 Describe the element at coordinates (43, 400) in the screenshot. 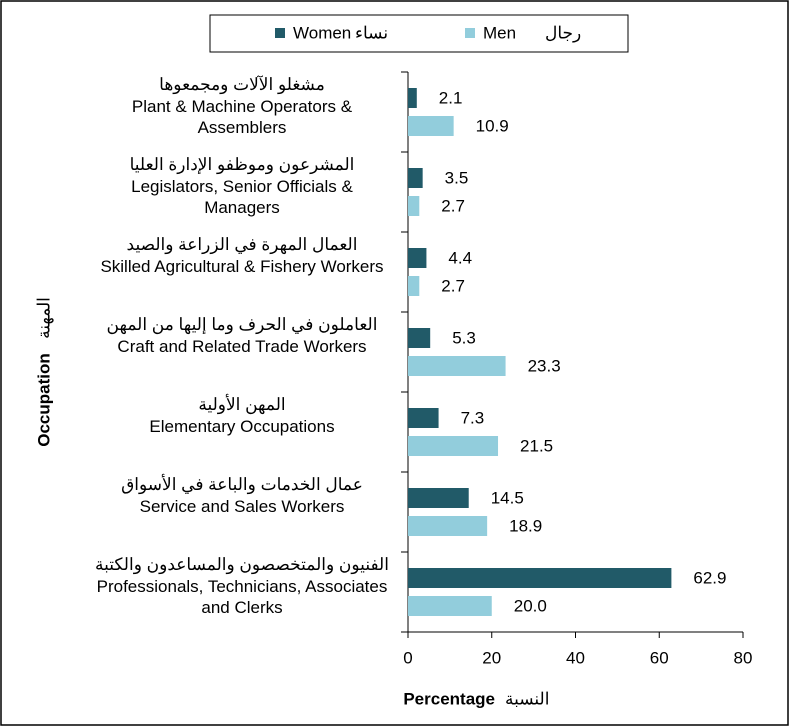

I see `y-axis-title: Occupation` at that location.